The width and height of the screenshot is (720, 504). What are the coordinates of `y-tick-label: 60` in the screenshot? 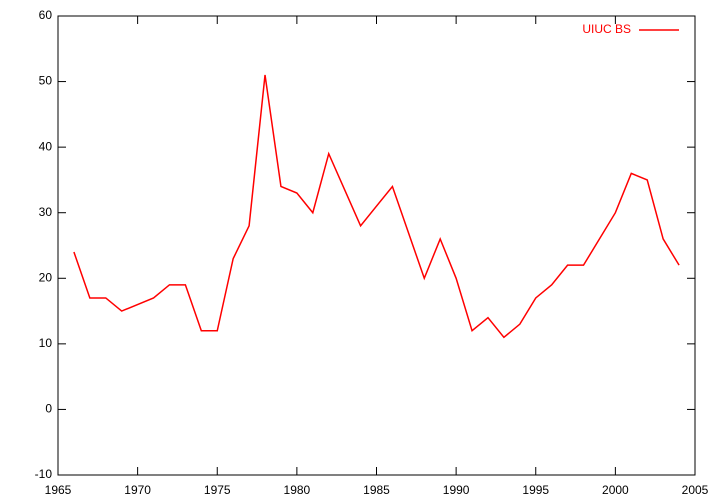 It's located at (46, 15).